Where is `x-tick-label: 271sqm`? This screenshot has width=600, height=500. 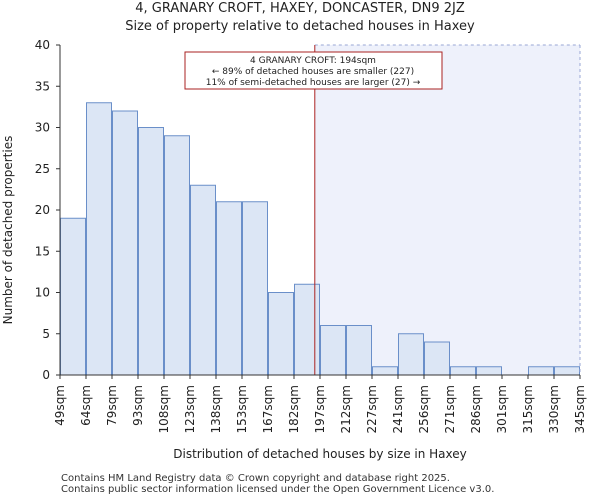
x-tick-label: 271sqm is located at coordinates (450, 409).